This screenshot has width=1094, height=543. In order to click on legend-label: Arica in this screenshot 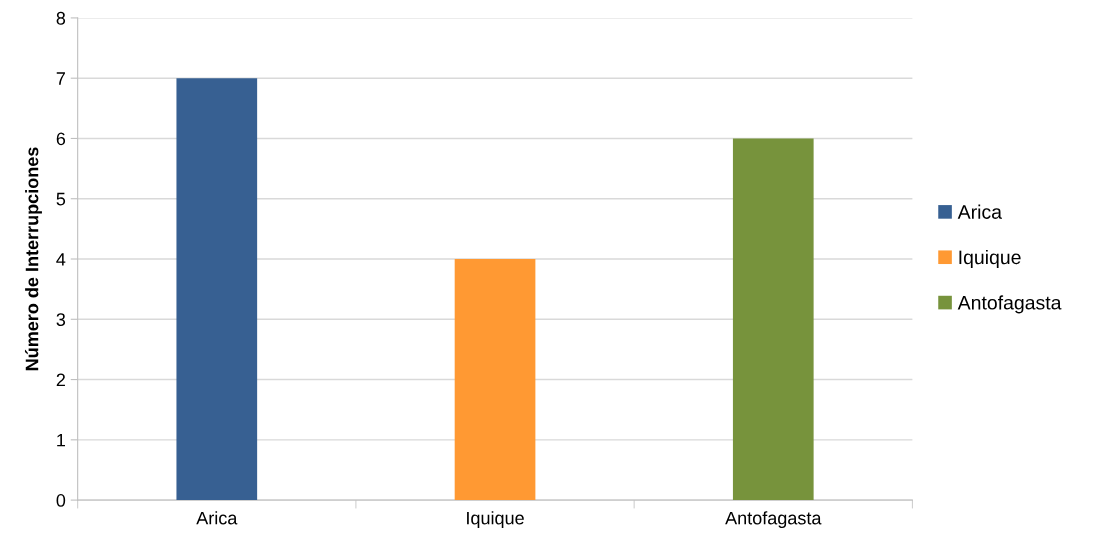, I will do `click(979, 211)`.